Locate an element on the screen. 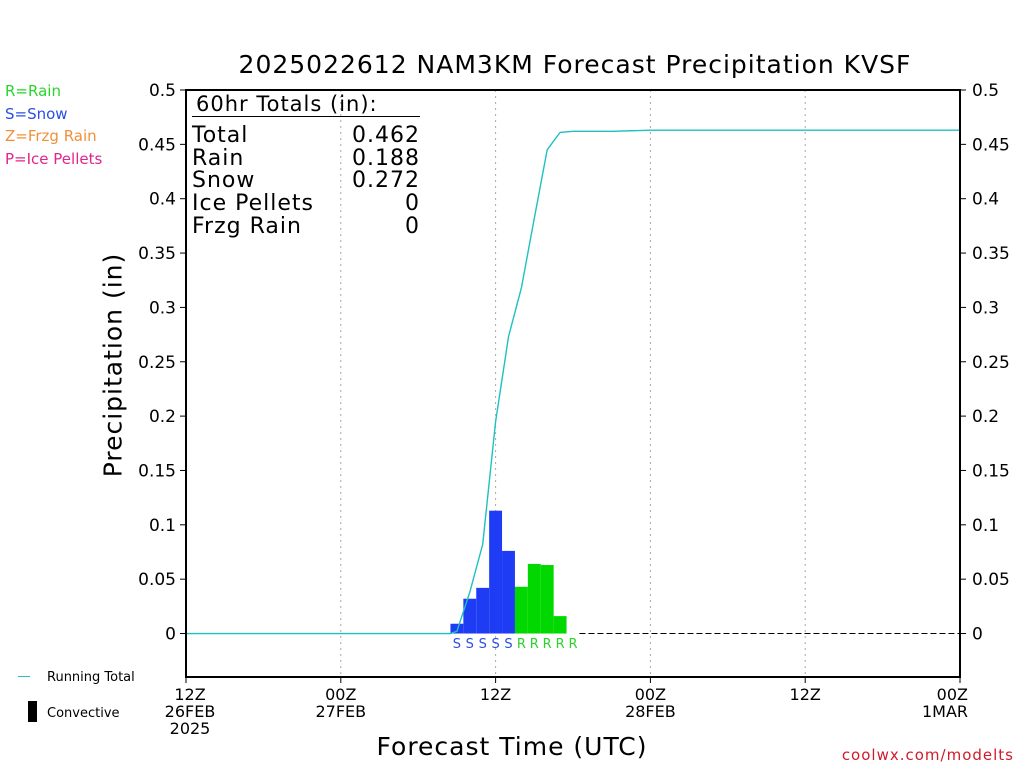 This screenshot has width=1024, height=768. totals-row: Ice Pellets 0 is located at coordinates (306, 204).